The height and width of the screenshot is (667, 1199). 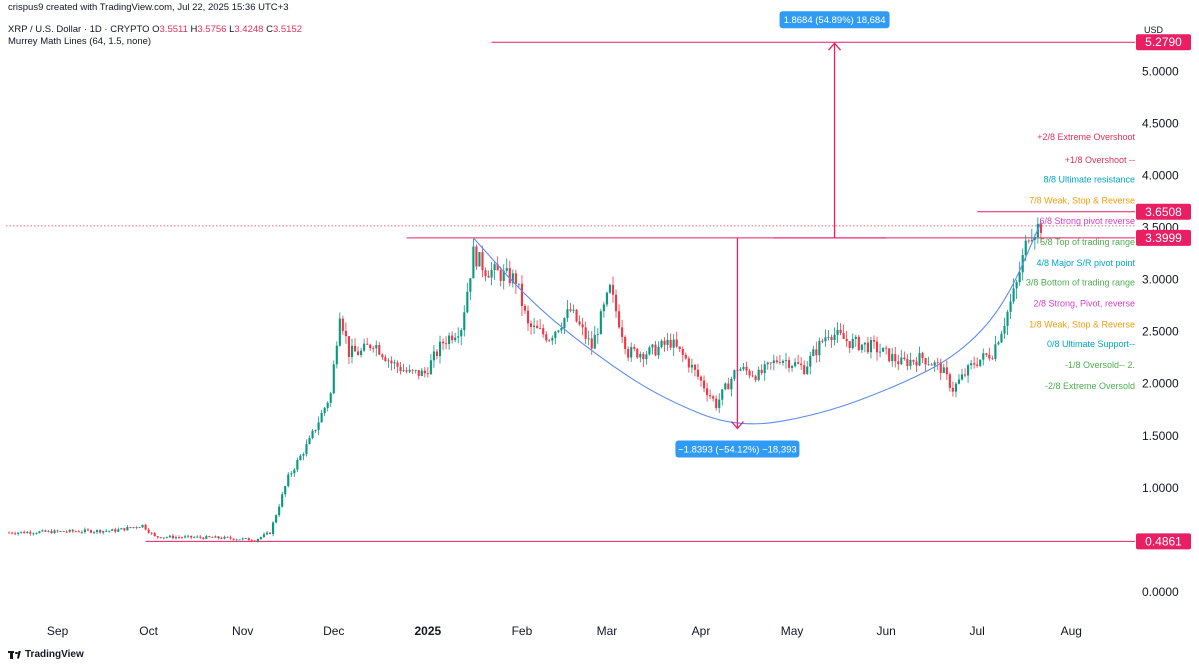 What do you see at coordinates (1160, 123) in the screenshot?
I see `y-tick-label: 4.5000` at bounding box center [1160, 123].